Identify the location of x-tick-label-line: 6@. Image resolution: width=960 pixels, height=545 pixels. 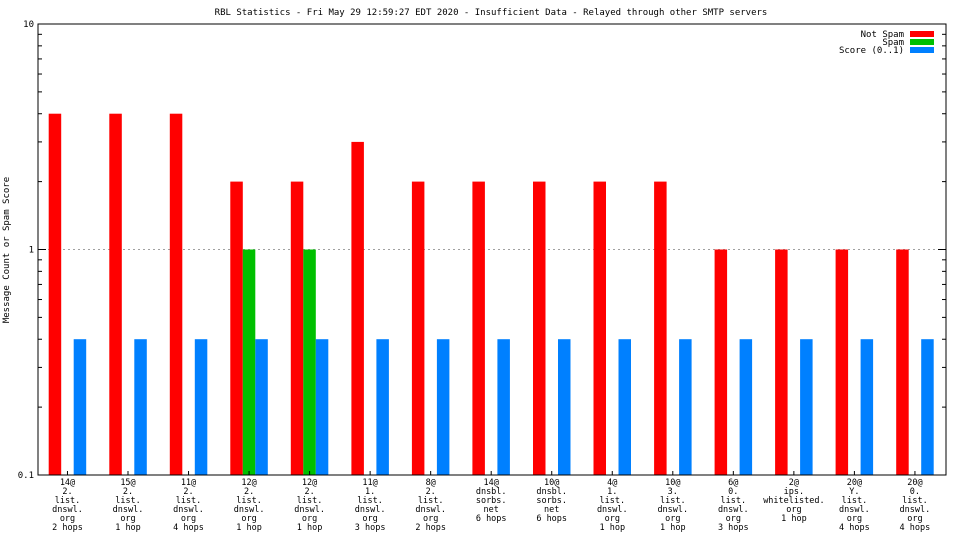
(733, 483).